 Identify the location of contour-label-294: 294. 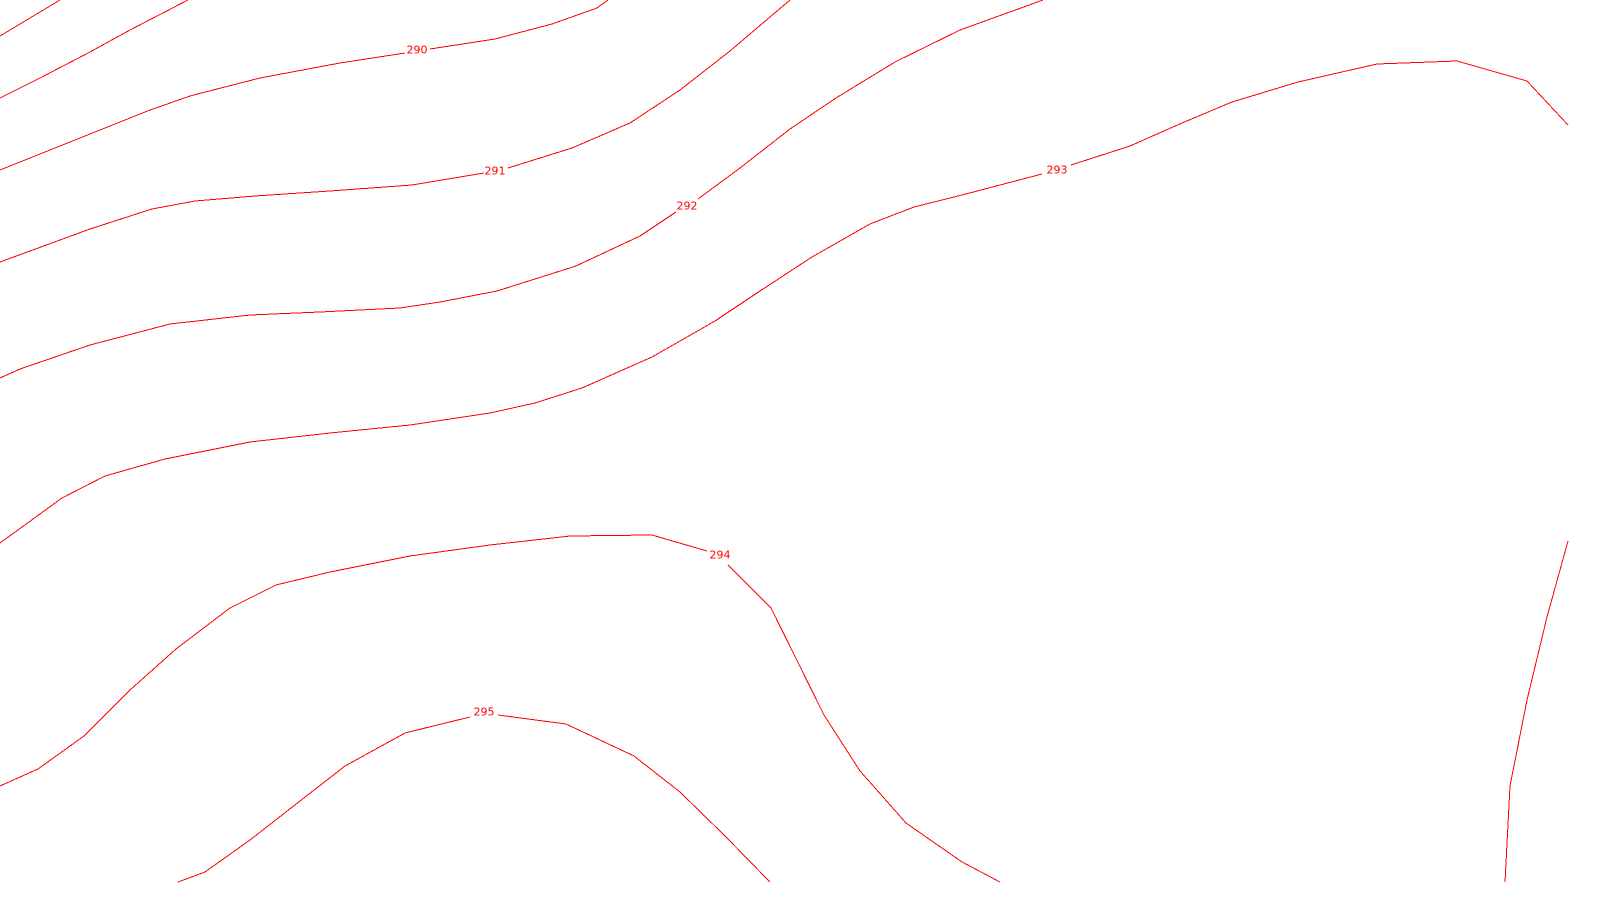
(720, 555).